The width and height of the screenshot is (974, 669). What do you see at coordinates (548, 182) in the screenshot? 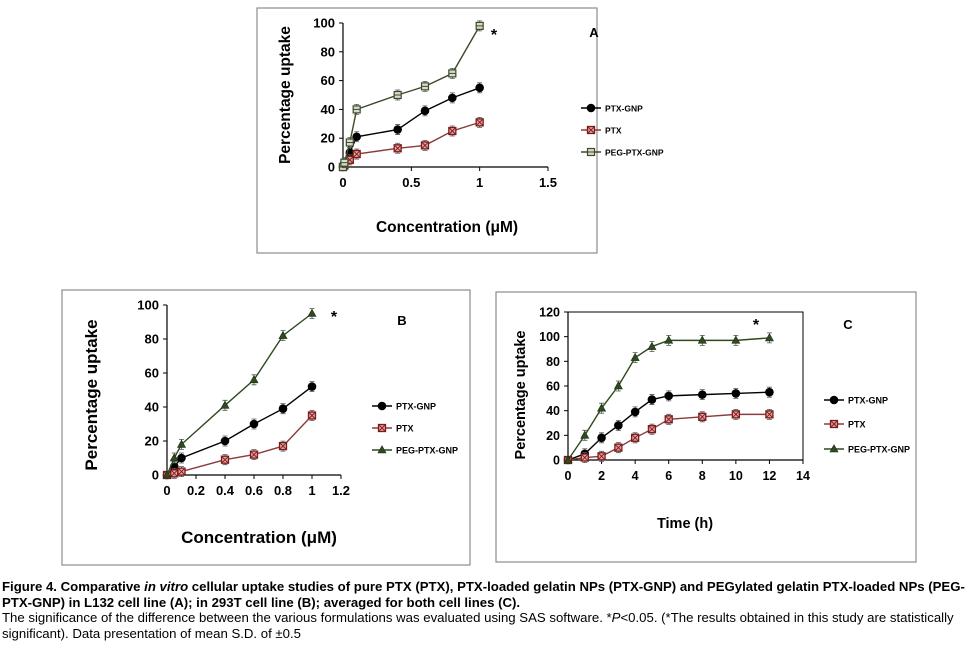
I see `x-tick-label: 1.5` at bounding box center [548, 182].